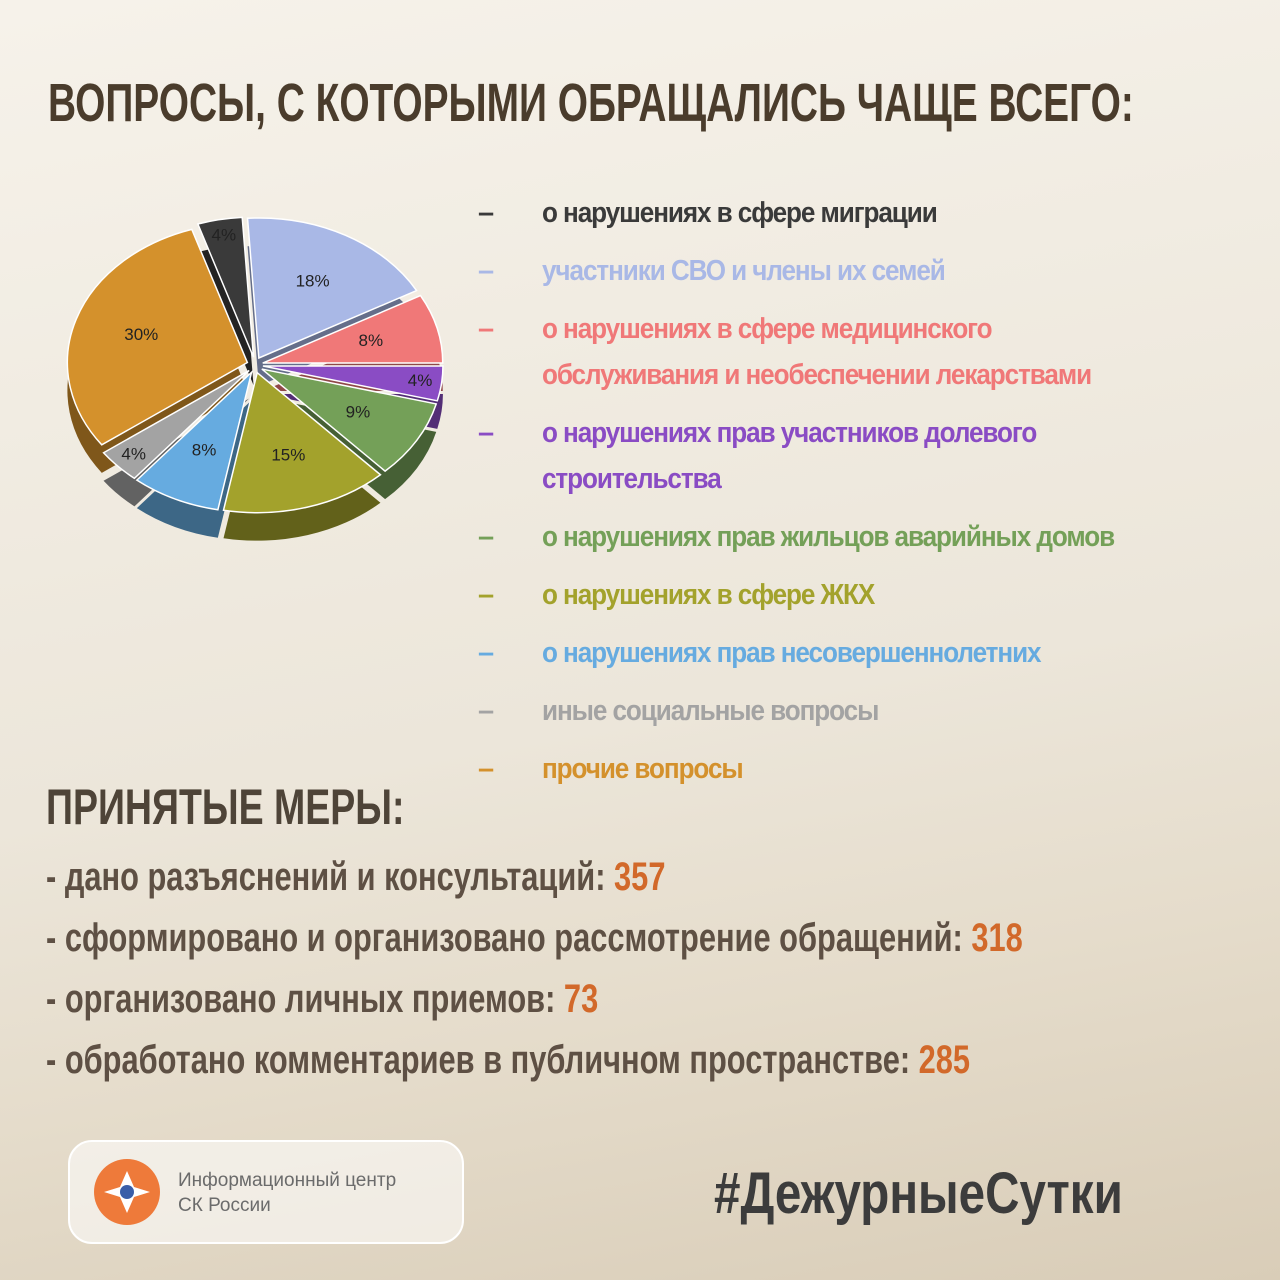 The width and height of the screenshot is (1280, 1280). I want to click on slice-label: 9%, so click(358, 412).